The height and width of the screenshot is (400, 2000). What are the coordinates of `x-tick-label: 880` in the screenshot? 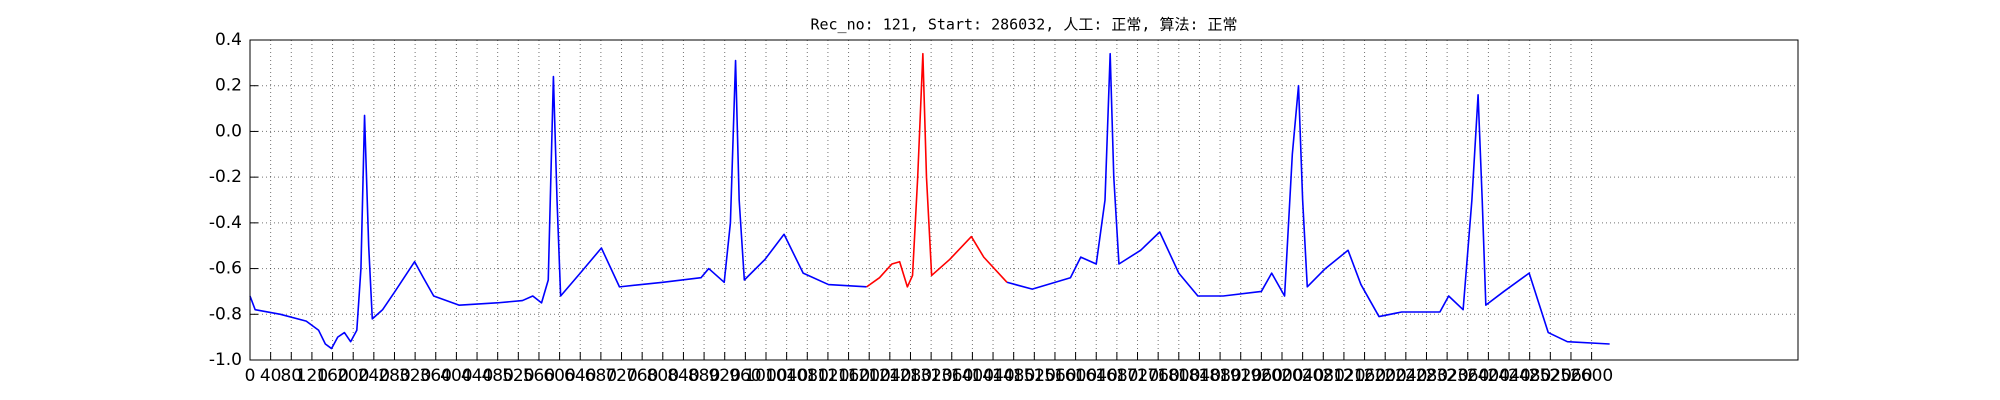 It's located at (704, 376).